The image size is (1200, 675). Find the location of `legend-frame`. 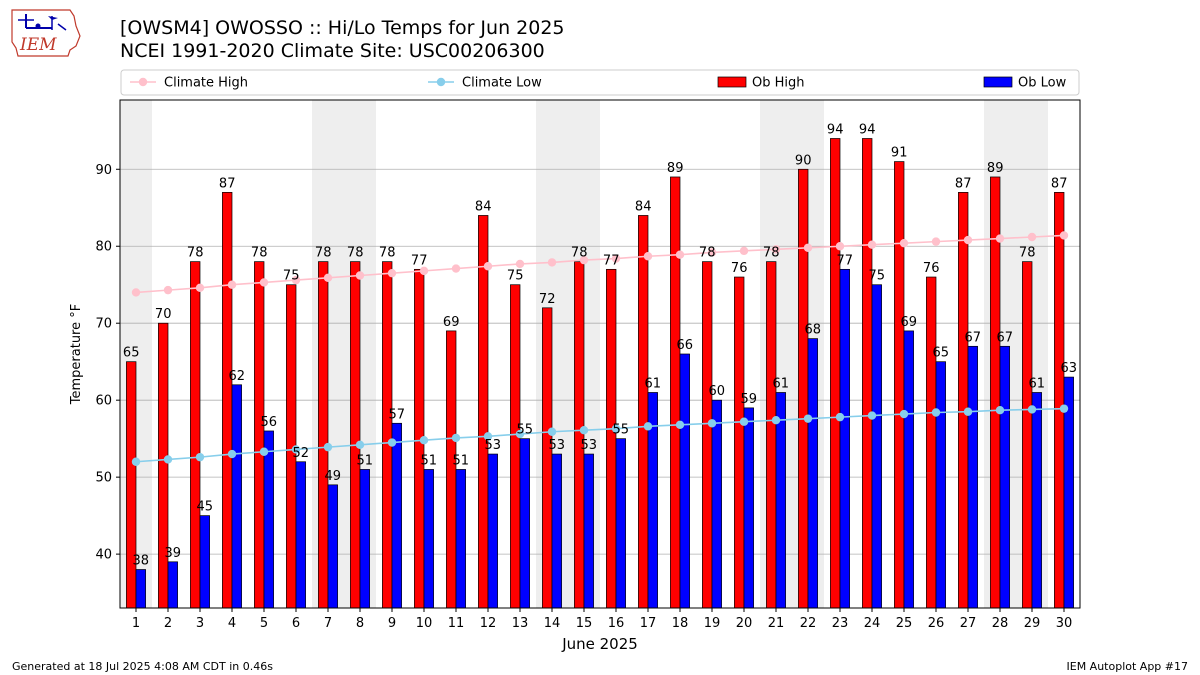

legend-frame is located at coordinates (600, 82).